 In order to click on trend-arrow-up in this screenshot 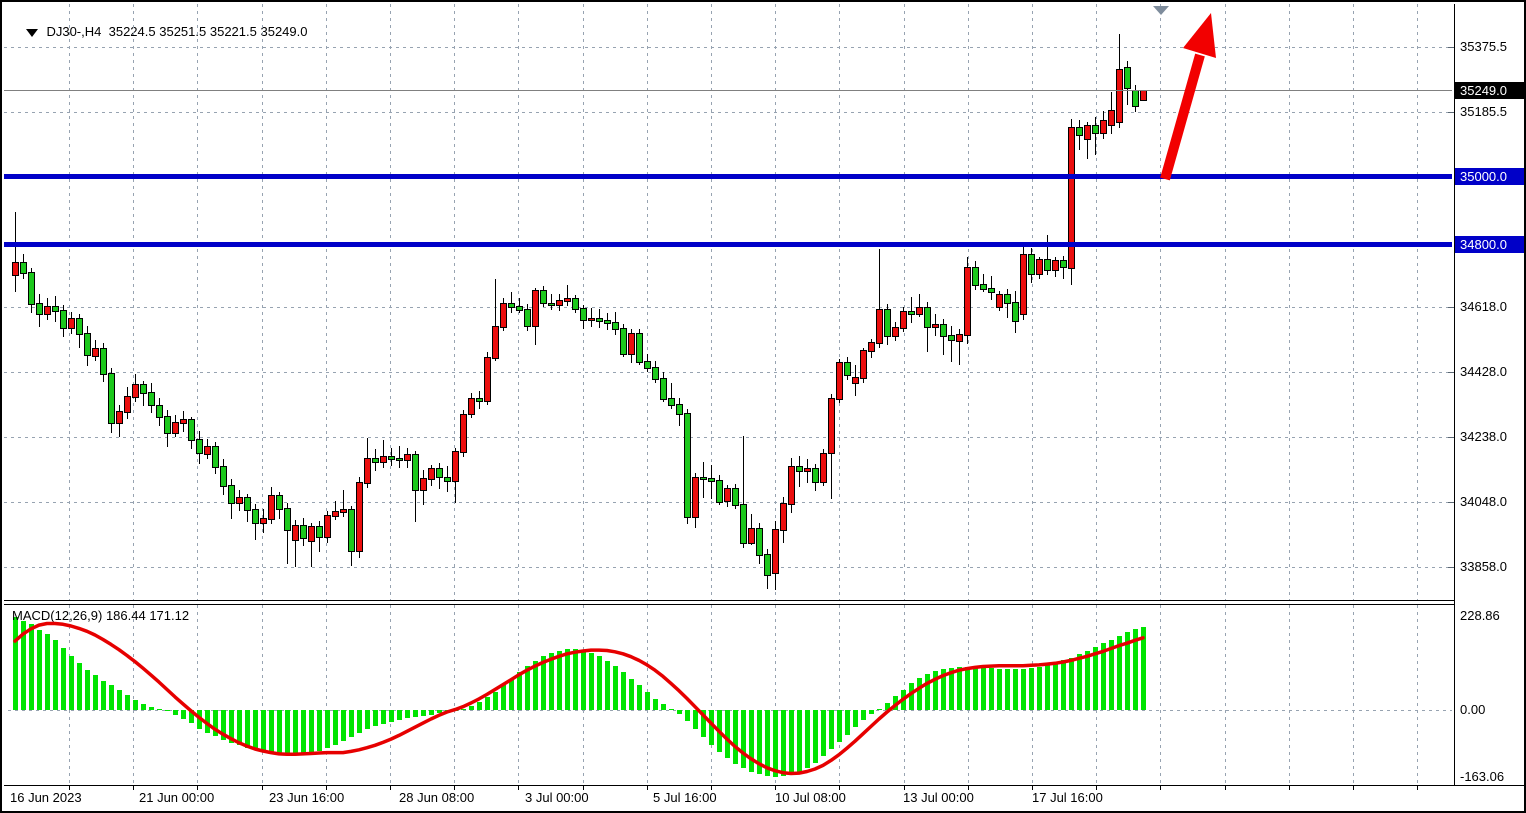, I will do `click(1188, 97)`.